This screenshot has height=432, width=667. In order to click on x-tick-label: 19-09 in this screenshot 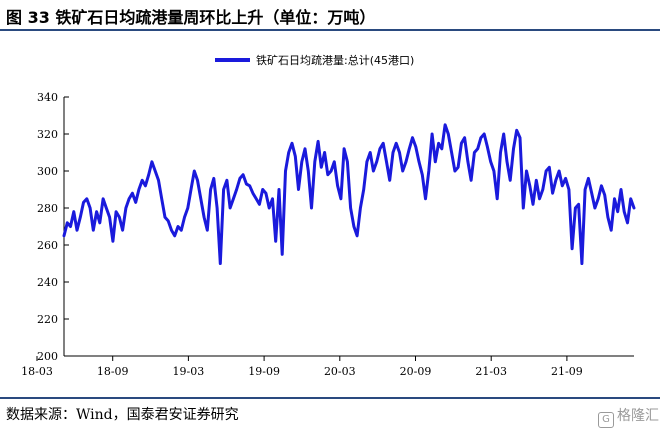, I will do `click(264, 371)`.